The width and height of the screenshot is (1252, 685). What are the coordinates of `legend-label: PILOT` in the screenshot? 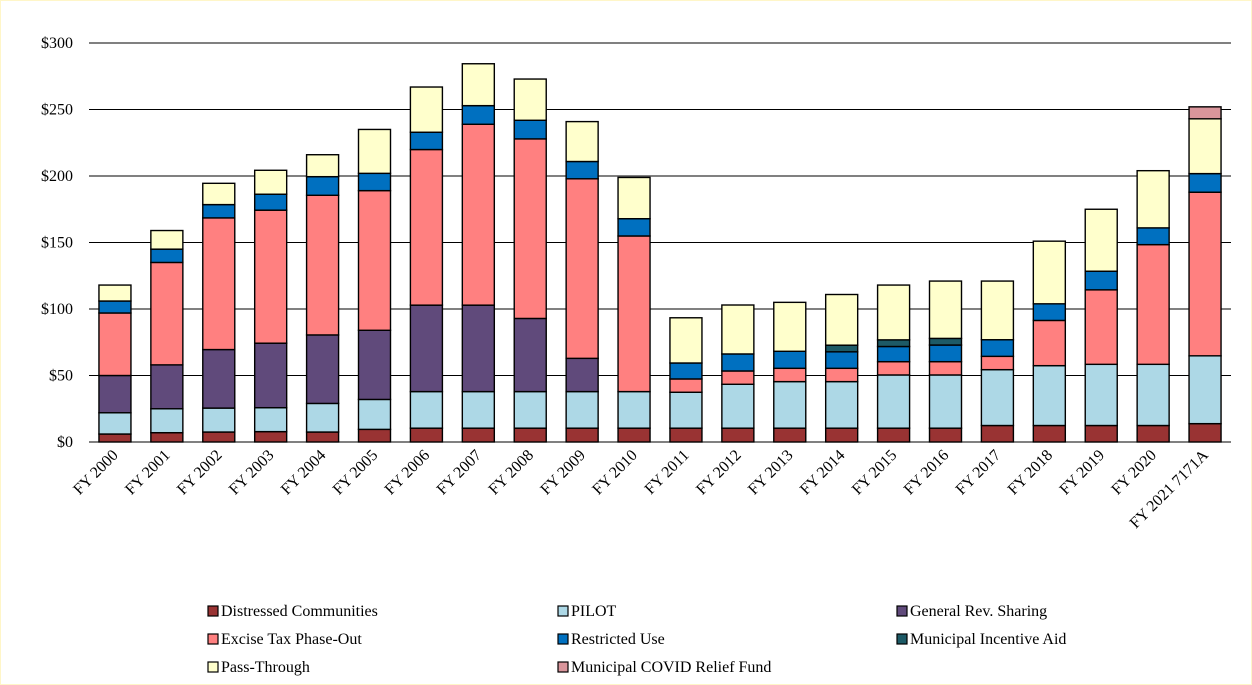 It's located at (594, 611).